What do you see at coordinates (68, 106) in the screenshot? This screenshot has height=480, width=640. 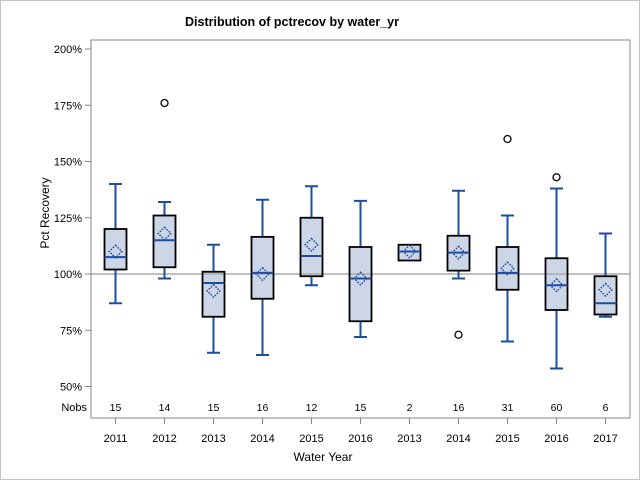 I see `y-tick-label: 175%` at bounding box center [68, 106].